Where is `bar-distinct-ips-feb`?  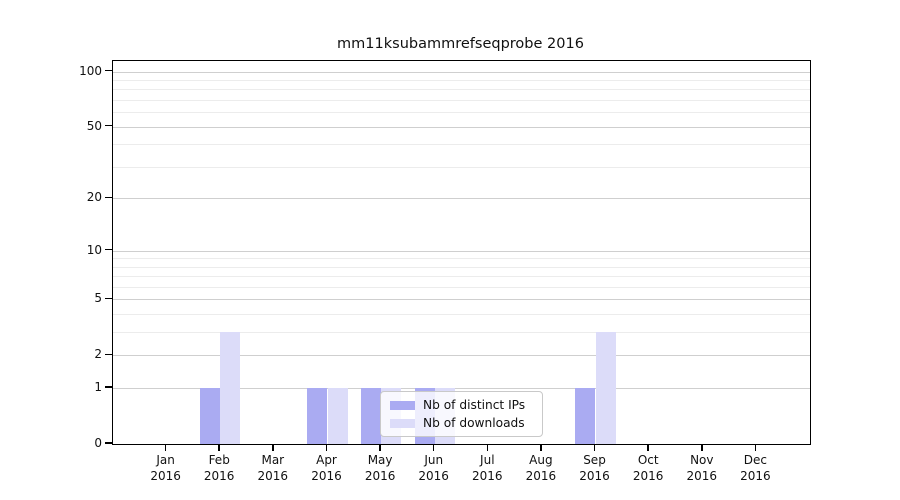
bar-distinct-ips-feb is located at coordinates (210, 416).